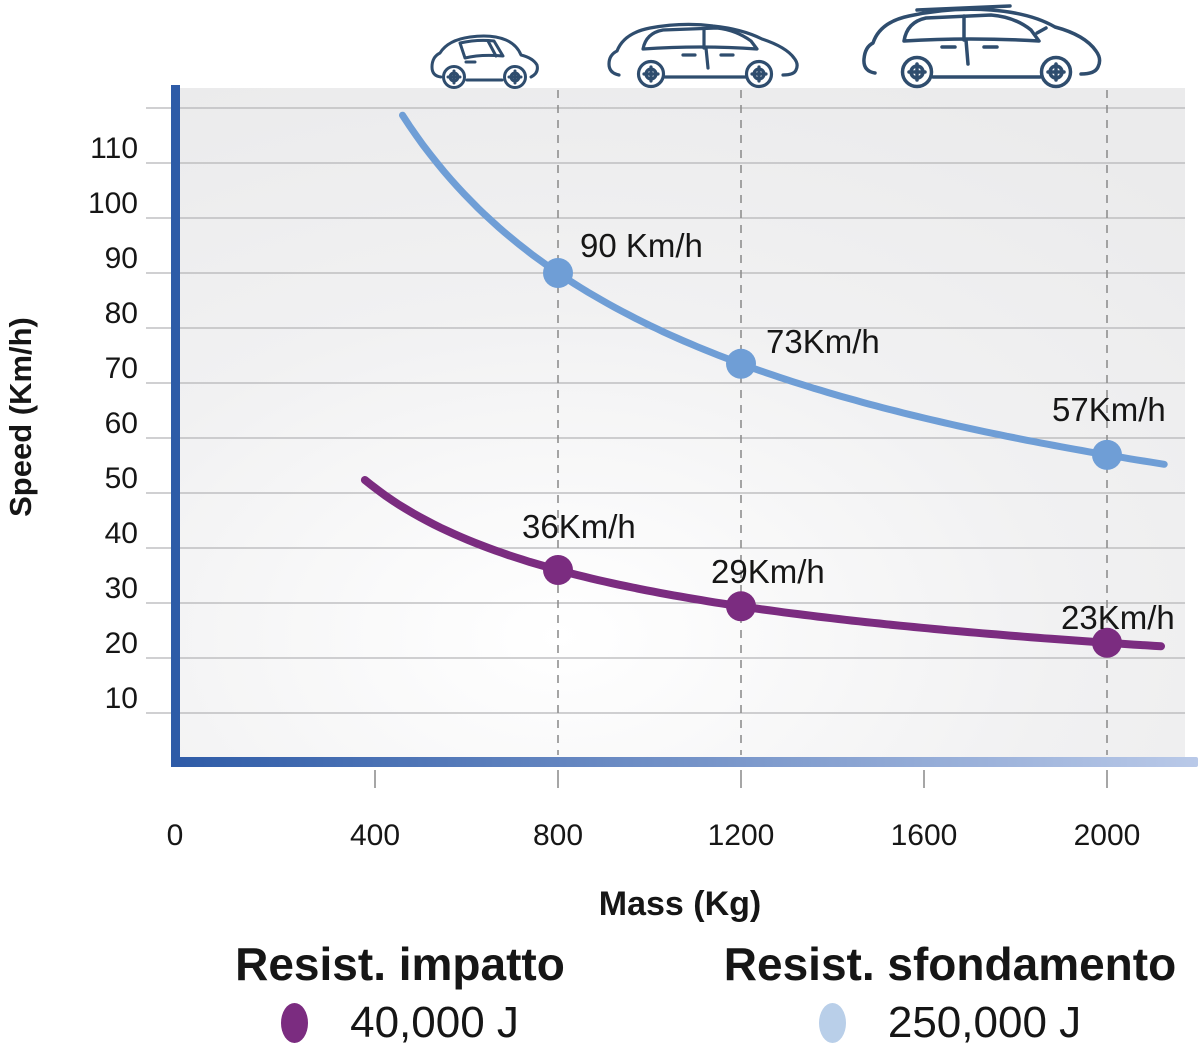 Image resolution: width=1200 pixels, height=1056 pixels. Describe the element at coordinates (121, 258) in the screenshot. I see `svg-text: 90` at that location.